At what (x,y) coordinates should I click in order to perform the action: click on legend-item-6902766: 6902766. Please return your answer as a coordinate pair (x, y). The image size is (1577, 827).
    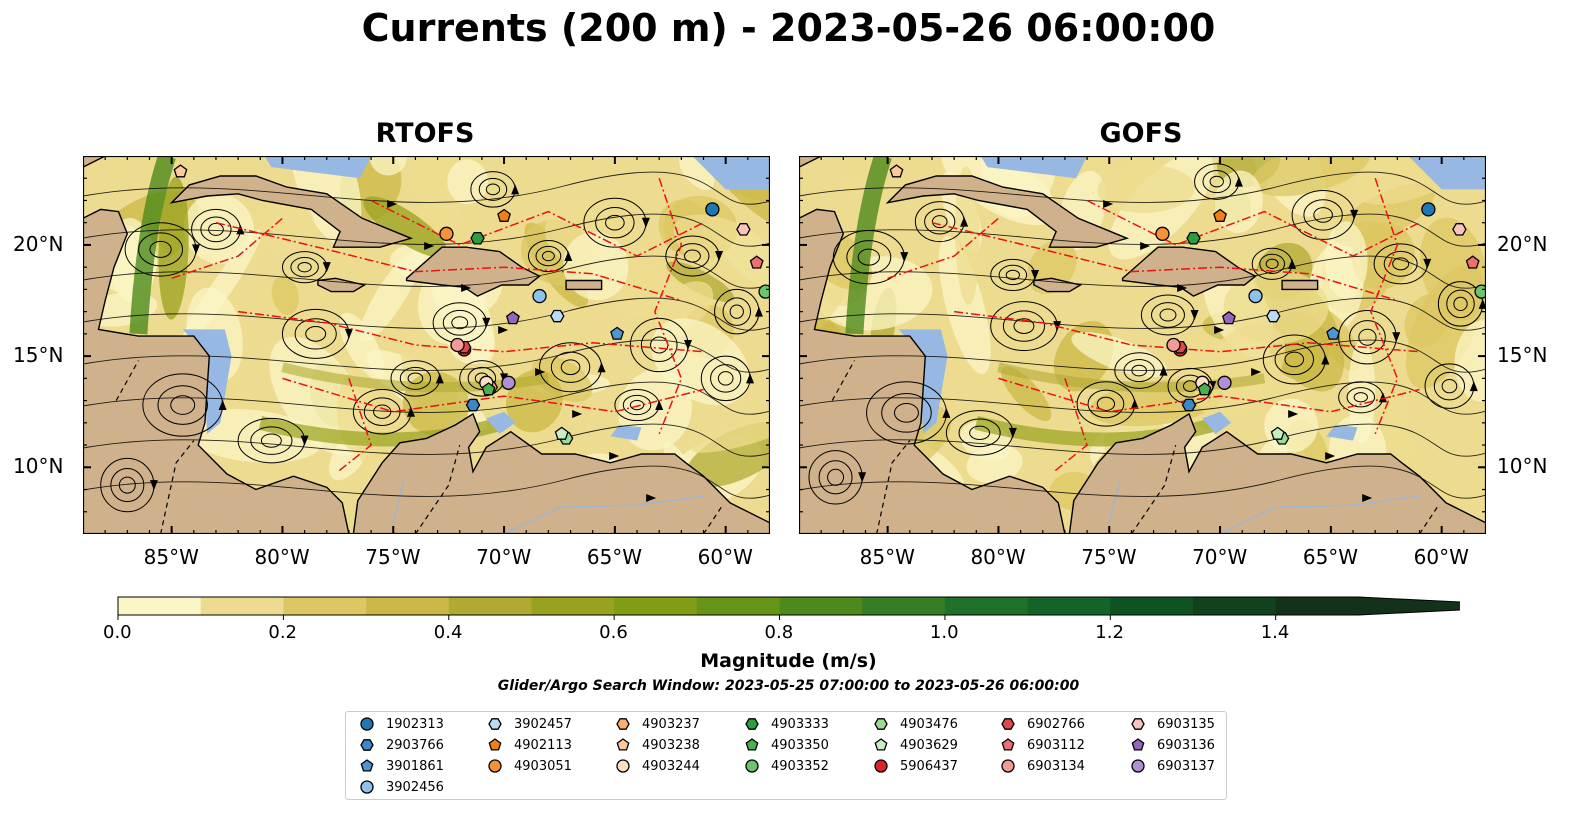
    Looking at the image, I should click on (1042, 724).